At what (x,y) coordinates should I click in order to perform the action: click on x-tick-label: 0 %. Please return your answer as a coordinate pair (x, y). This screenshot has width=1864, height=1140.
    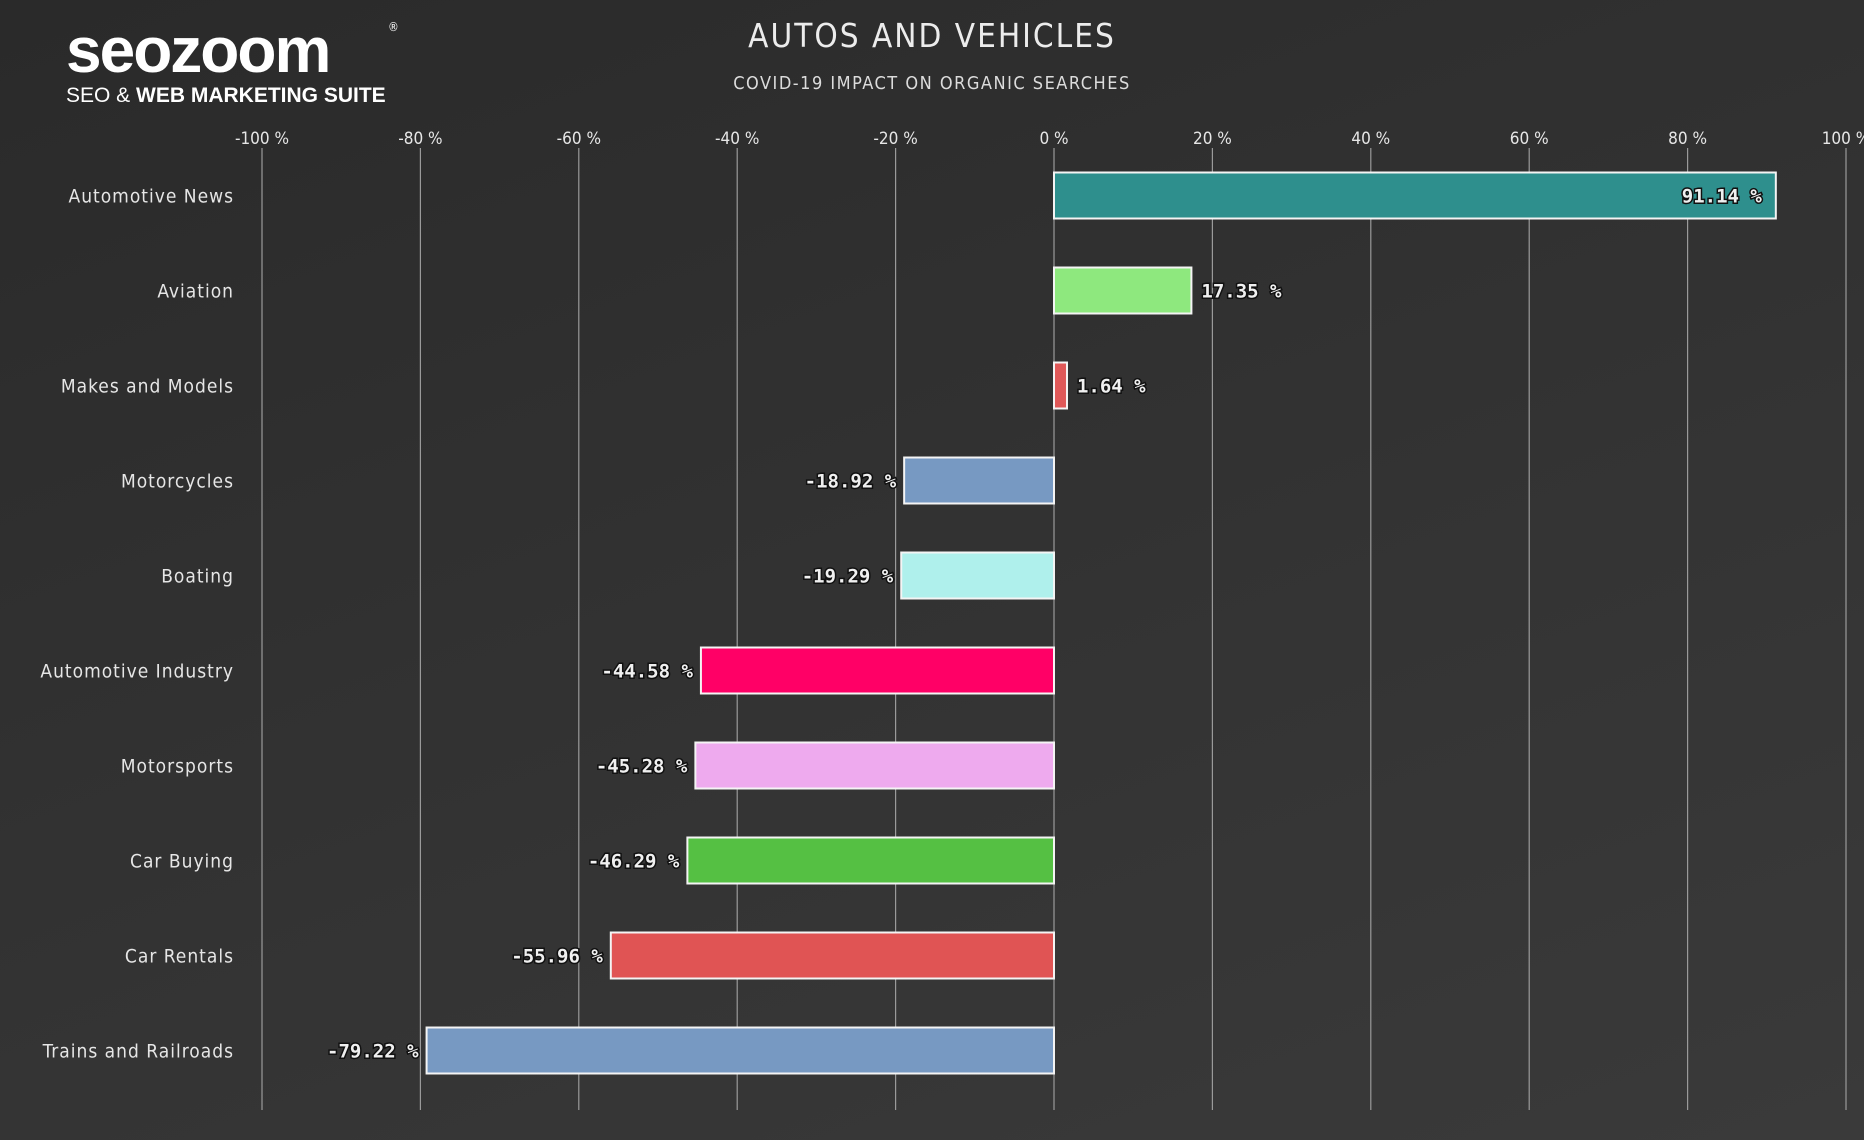
    Looking at the image, I should click on (1053, 139).